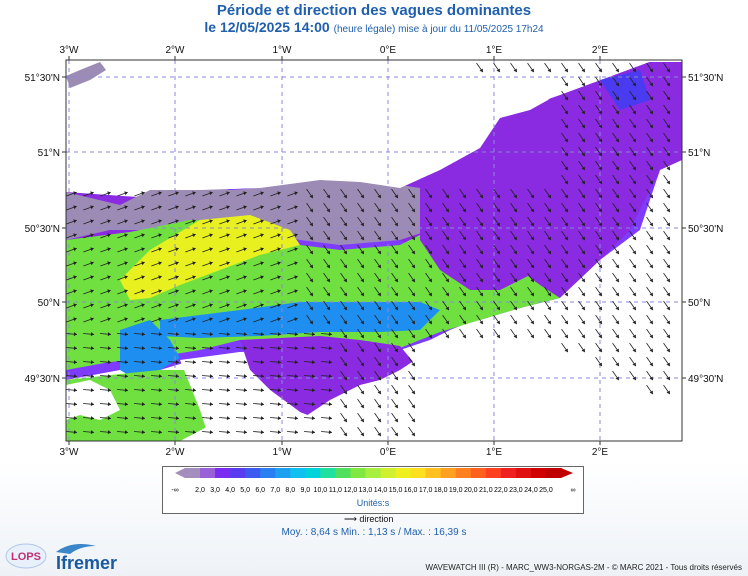 The width and height of the screenshot is (748, 576). I want to click on ifremer-logo: Ifremer, so click(86, 558).